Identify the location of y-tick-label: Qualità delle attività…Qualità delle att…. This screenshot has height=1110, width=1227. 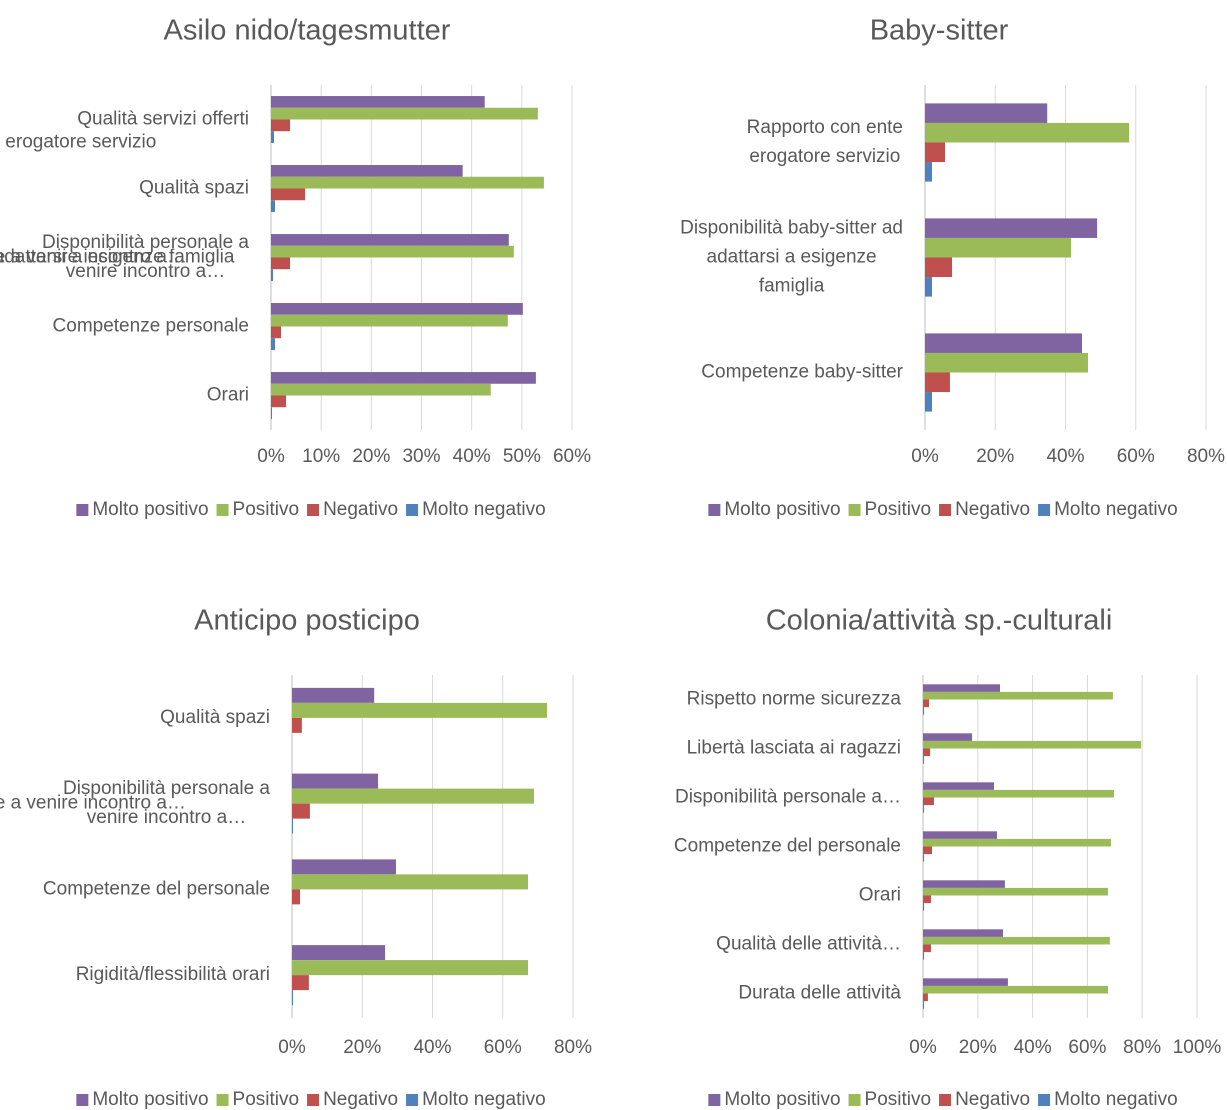
(450, 944).